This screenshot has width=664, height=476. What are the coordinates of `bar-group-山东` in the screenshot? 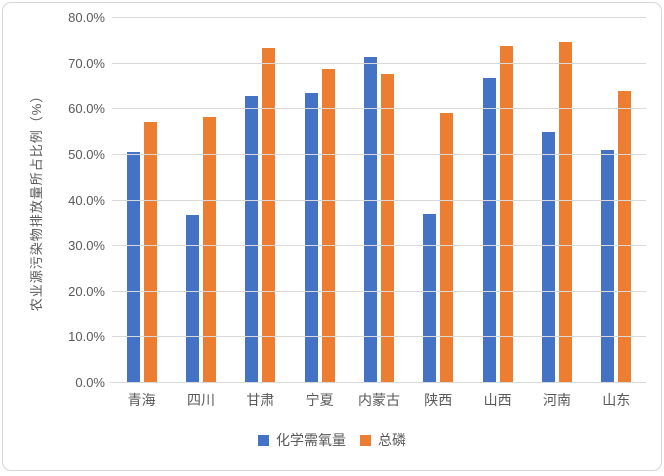 It's located at (616, 200).